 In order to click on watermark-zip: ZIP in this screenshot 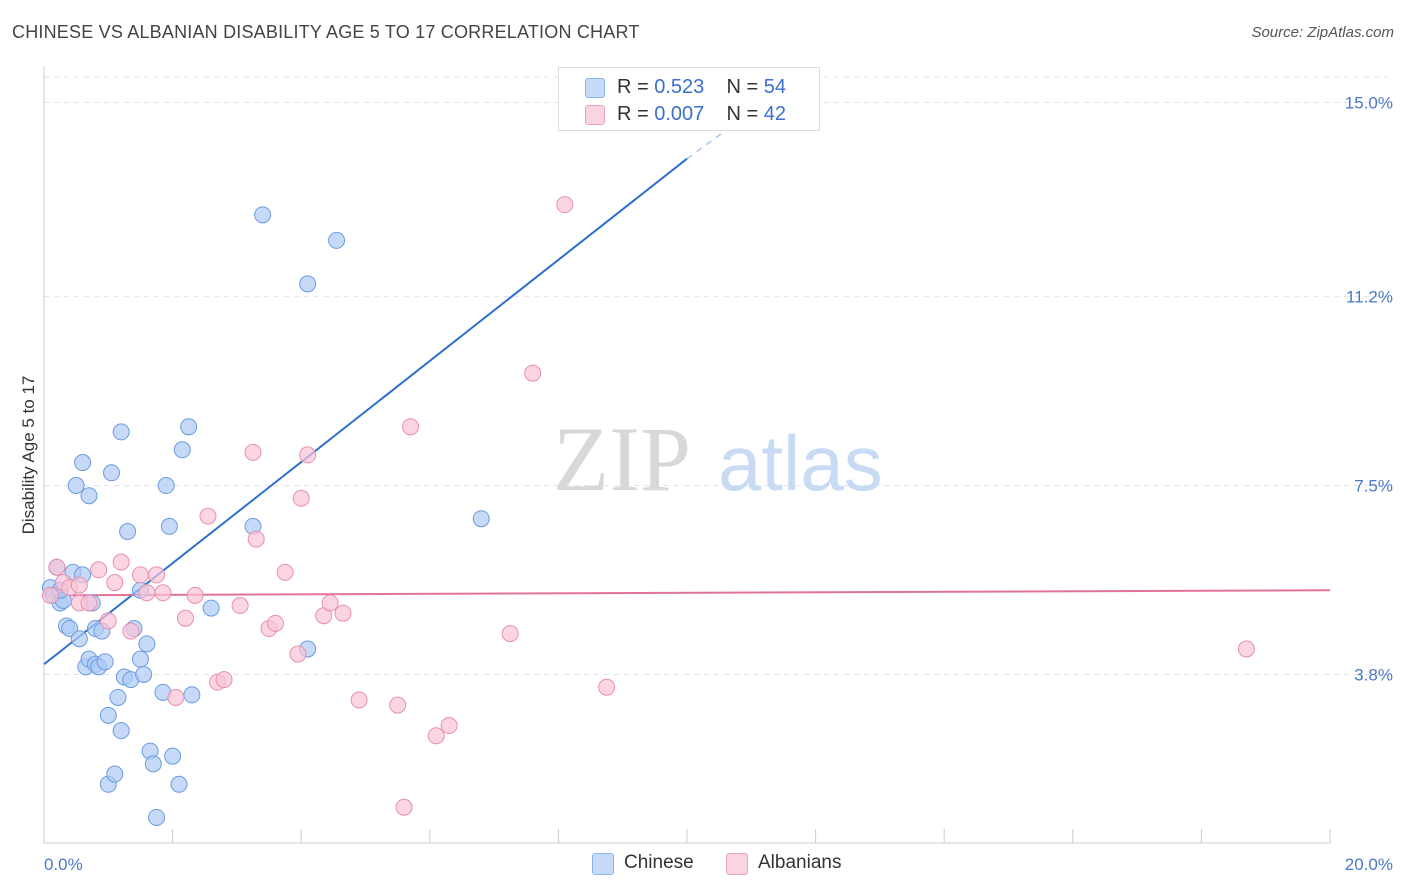, I will do `click(622, 459)`.